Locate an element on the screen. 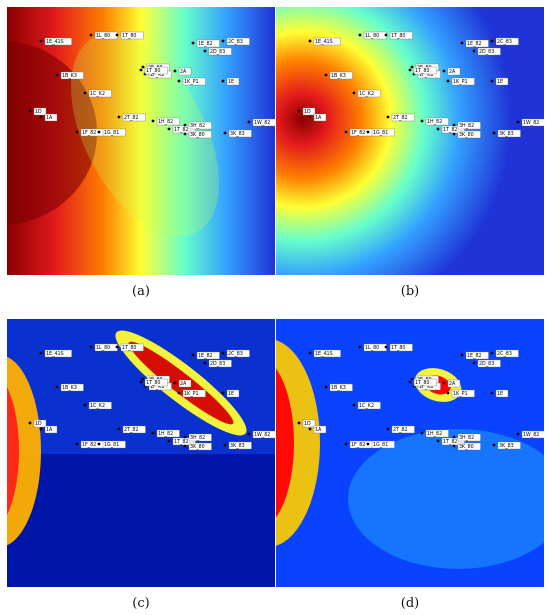 This screenshot has height=615, width=550. panel-d-label-19: 1E is located at coordinates (499, 393).